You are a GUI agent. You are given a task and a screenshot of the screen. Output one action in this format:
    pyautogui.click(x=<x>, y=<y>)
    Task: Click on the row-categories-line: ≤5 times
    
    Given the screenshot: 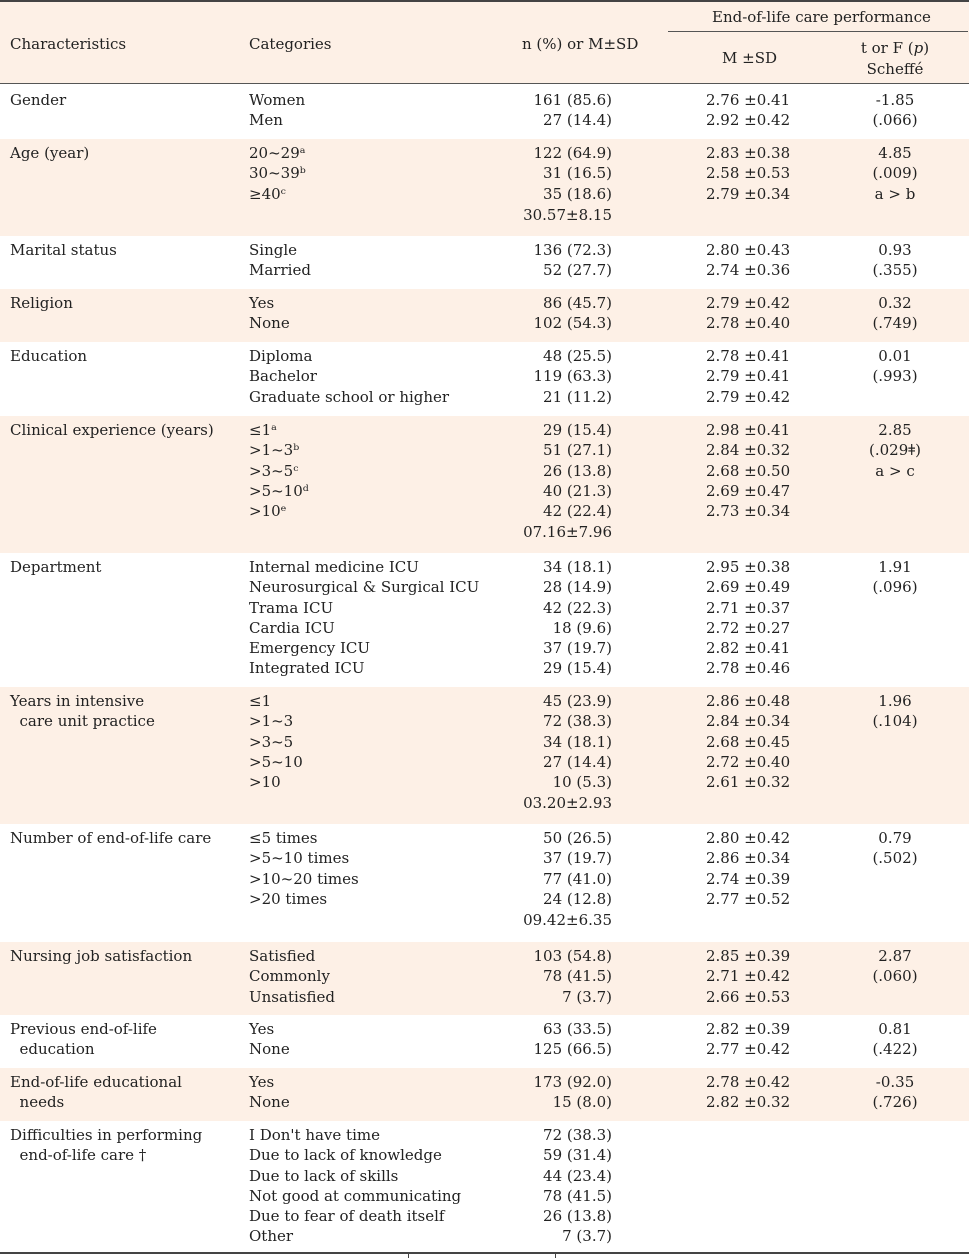 What is the action you would take?
    pyautogui.click(x=283, y=838)
    